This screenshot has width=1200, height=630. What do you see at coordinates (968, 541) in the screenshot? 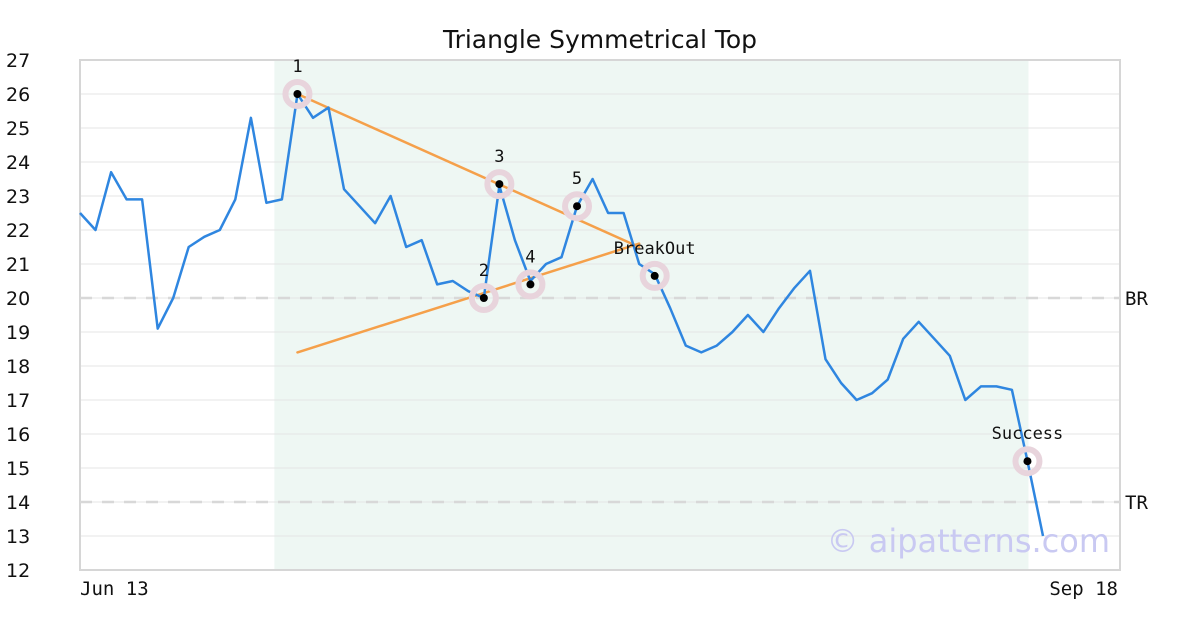
I see `watermark: © aipatterns.com` at bounding box center [968, 541].